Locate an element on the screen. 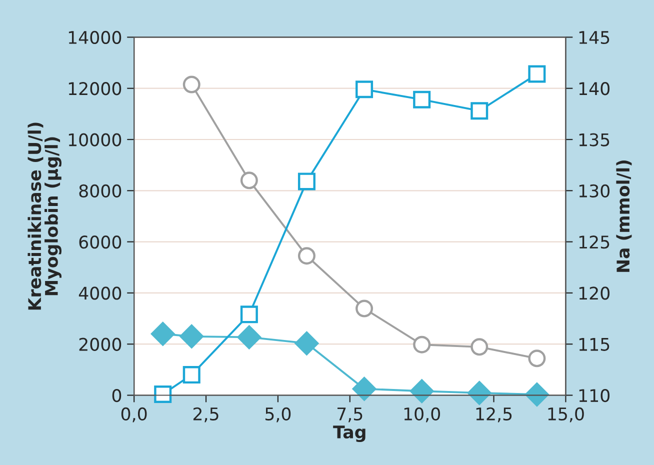 This screenshot has height=465, width=654. y-tick-label: 12000 is located at coordinates (95, 89).